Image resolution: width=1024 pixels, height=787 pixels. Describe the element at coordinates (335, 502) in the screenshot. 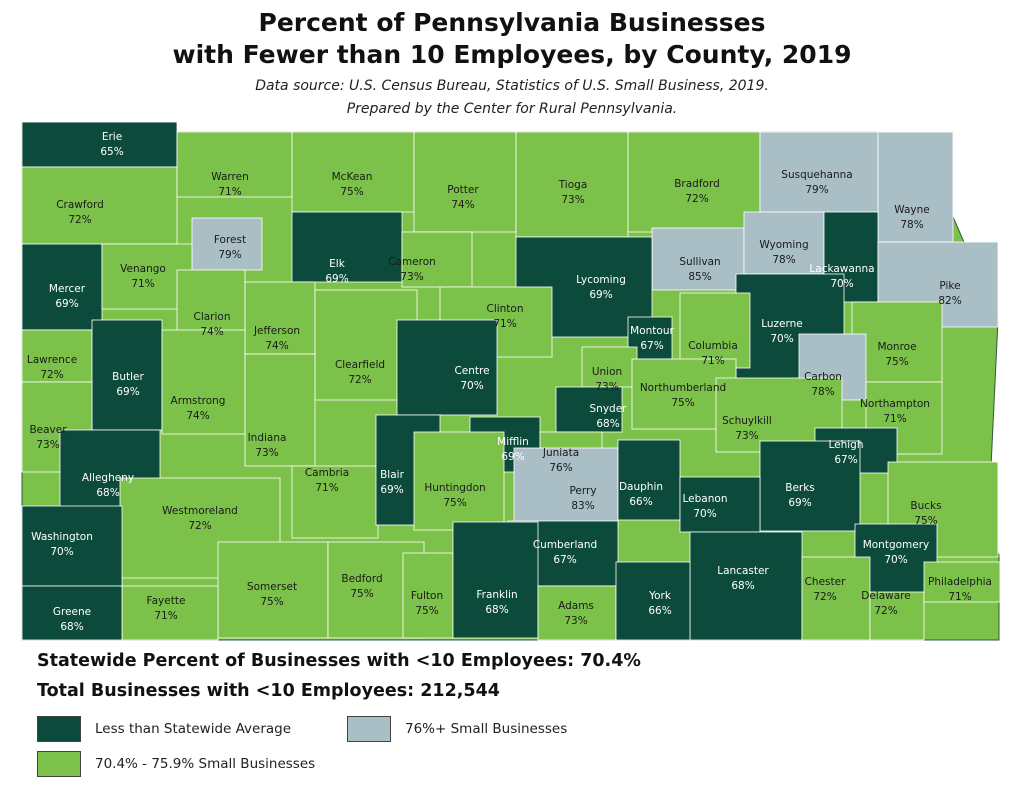

I see `county-cambria` at that location.